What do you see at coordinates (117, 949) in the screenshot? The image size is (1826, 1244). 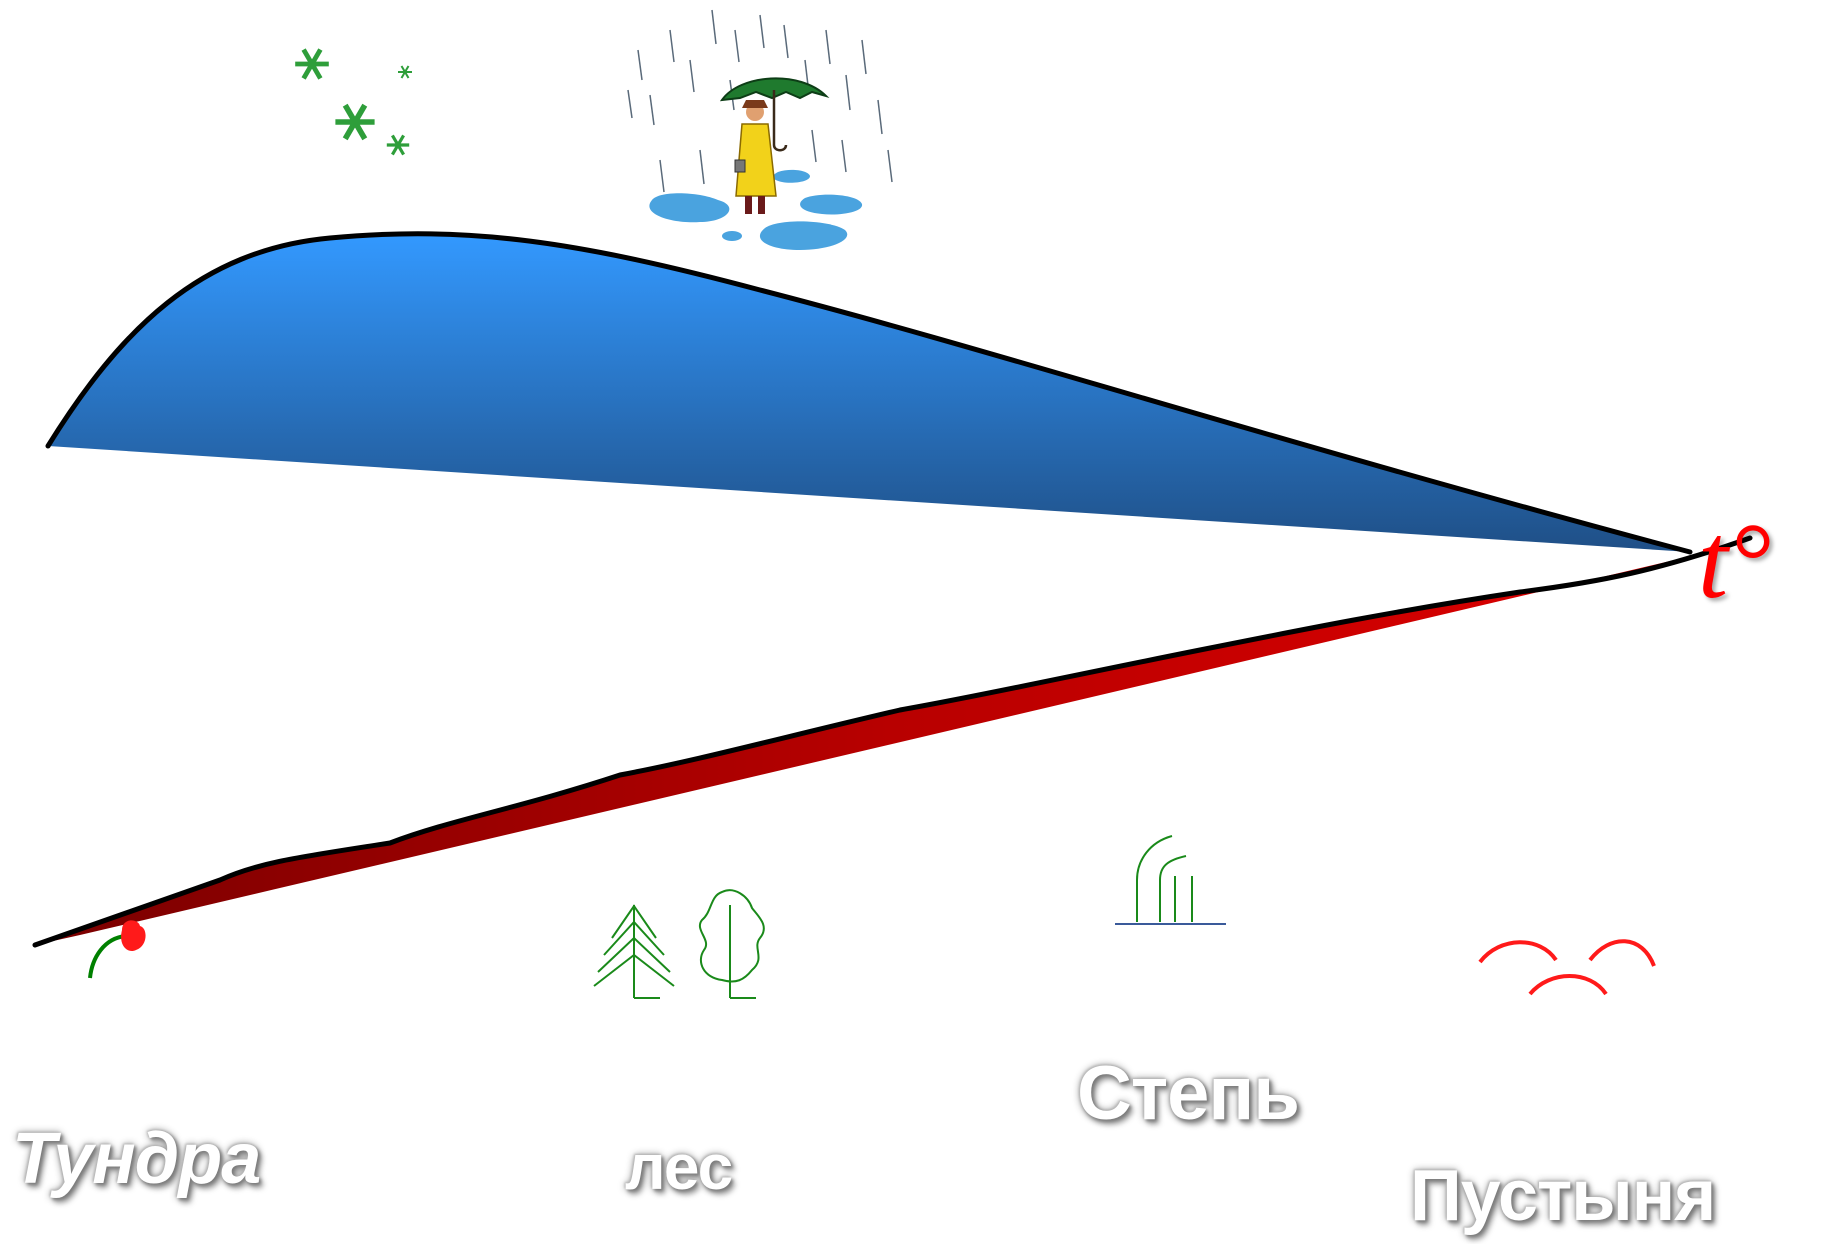 I see `tundra-flower-icon` at bounding box center [117, 949].